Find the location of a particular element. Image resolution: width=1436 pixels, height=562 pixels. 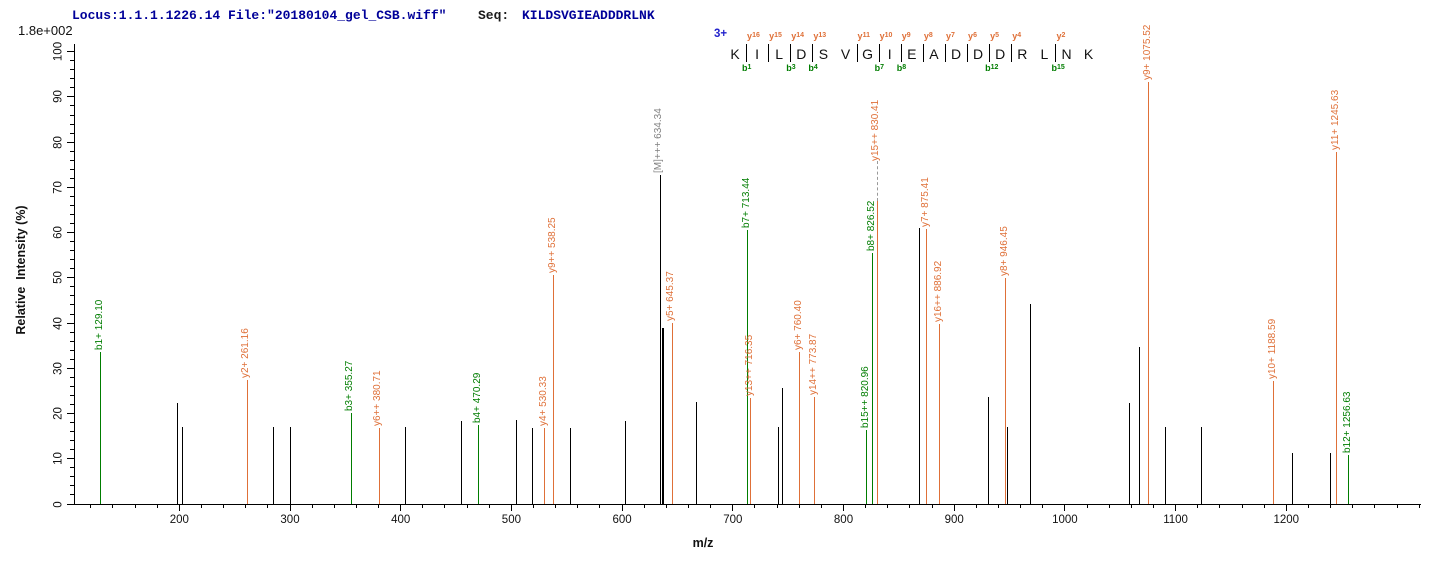

peak-label: b15++ 820.96 is located at coordinates (865, 397).